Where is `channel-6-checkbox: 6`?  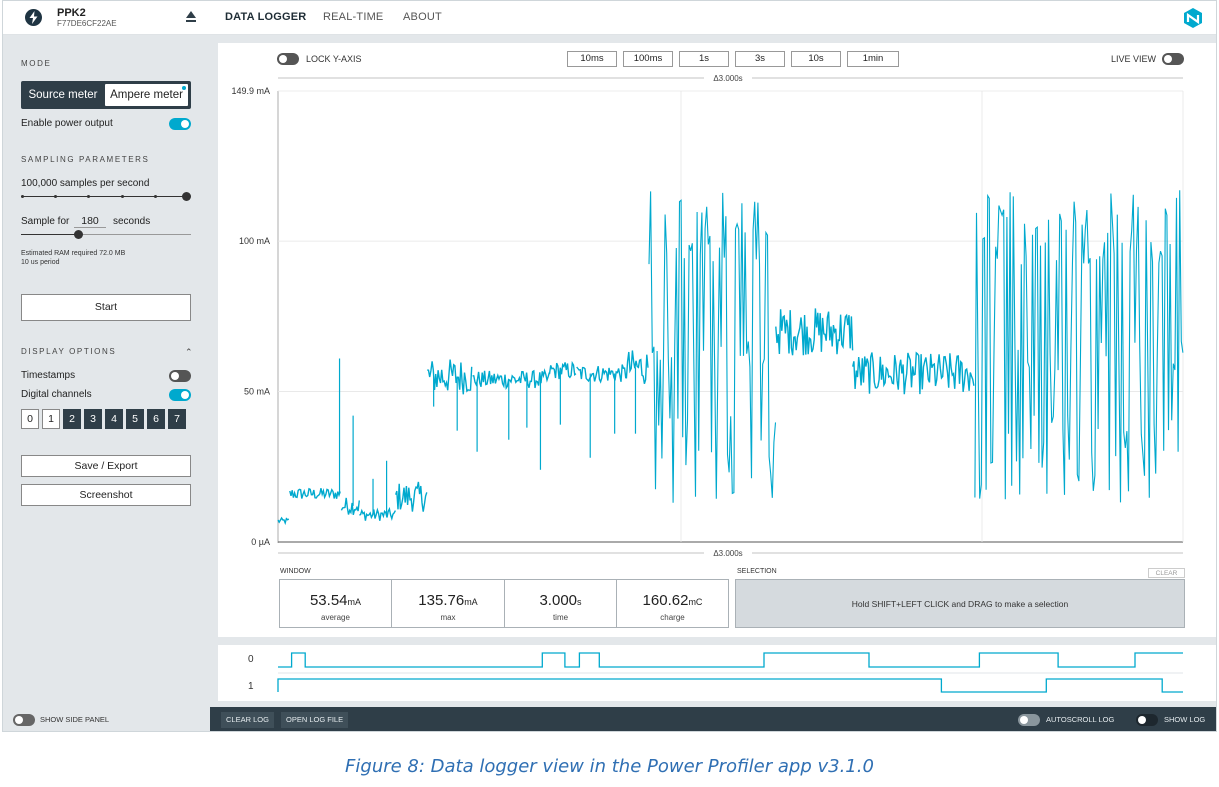 channel-6-checkbox: 6 is located at coordinates (156, 419).